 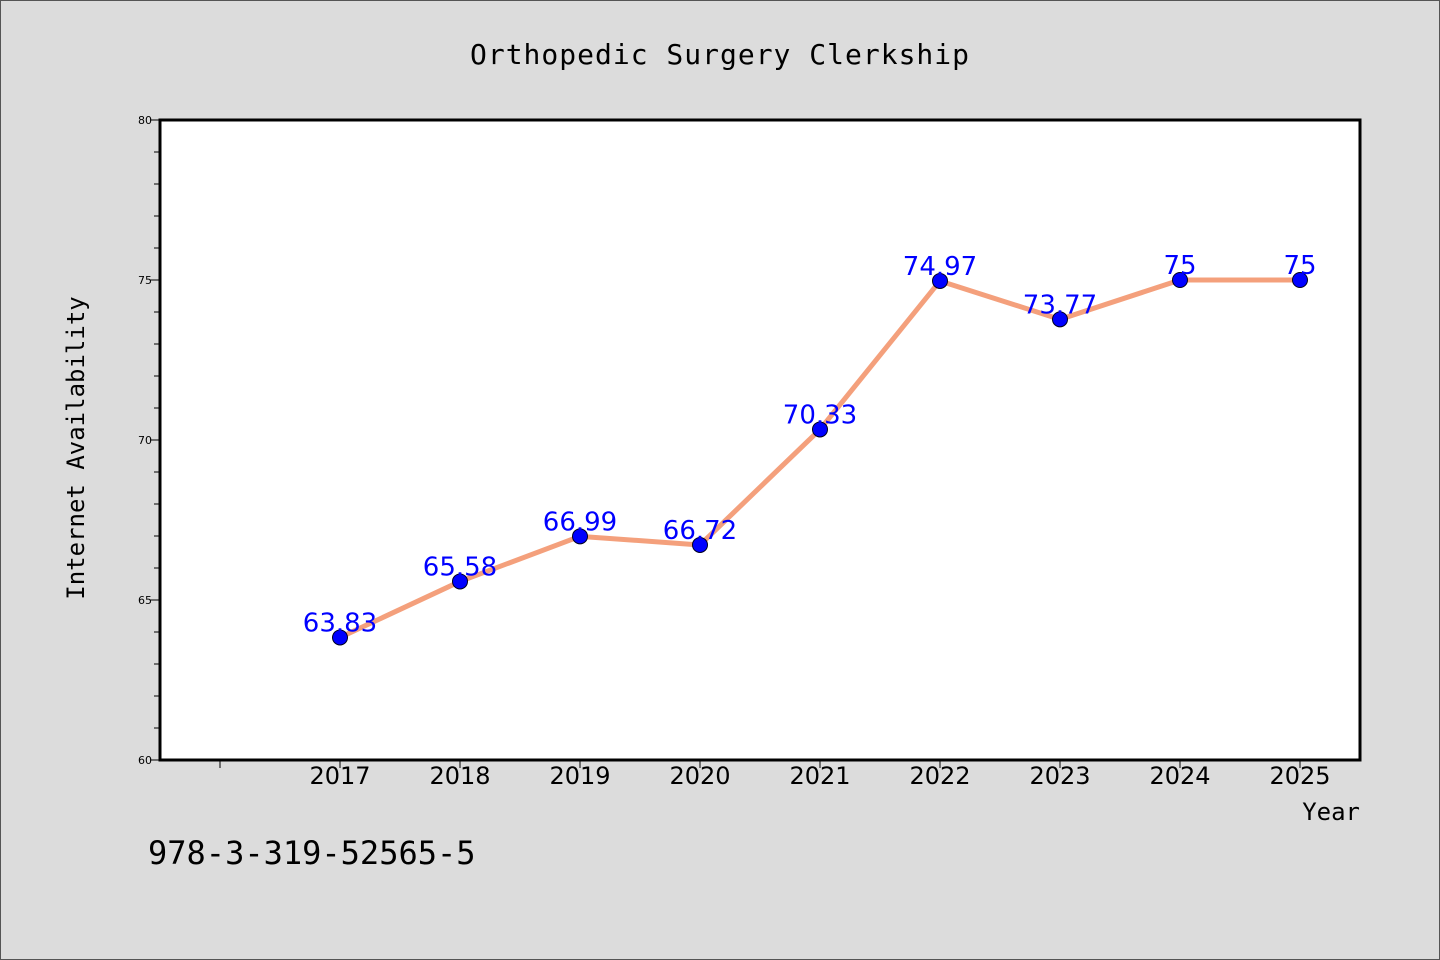 What do you see at coordinates (460, 567) in the screenshot?
I see `data-label: 65.58` at bounding box center [460, 567].